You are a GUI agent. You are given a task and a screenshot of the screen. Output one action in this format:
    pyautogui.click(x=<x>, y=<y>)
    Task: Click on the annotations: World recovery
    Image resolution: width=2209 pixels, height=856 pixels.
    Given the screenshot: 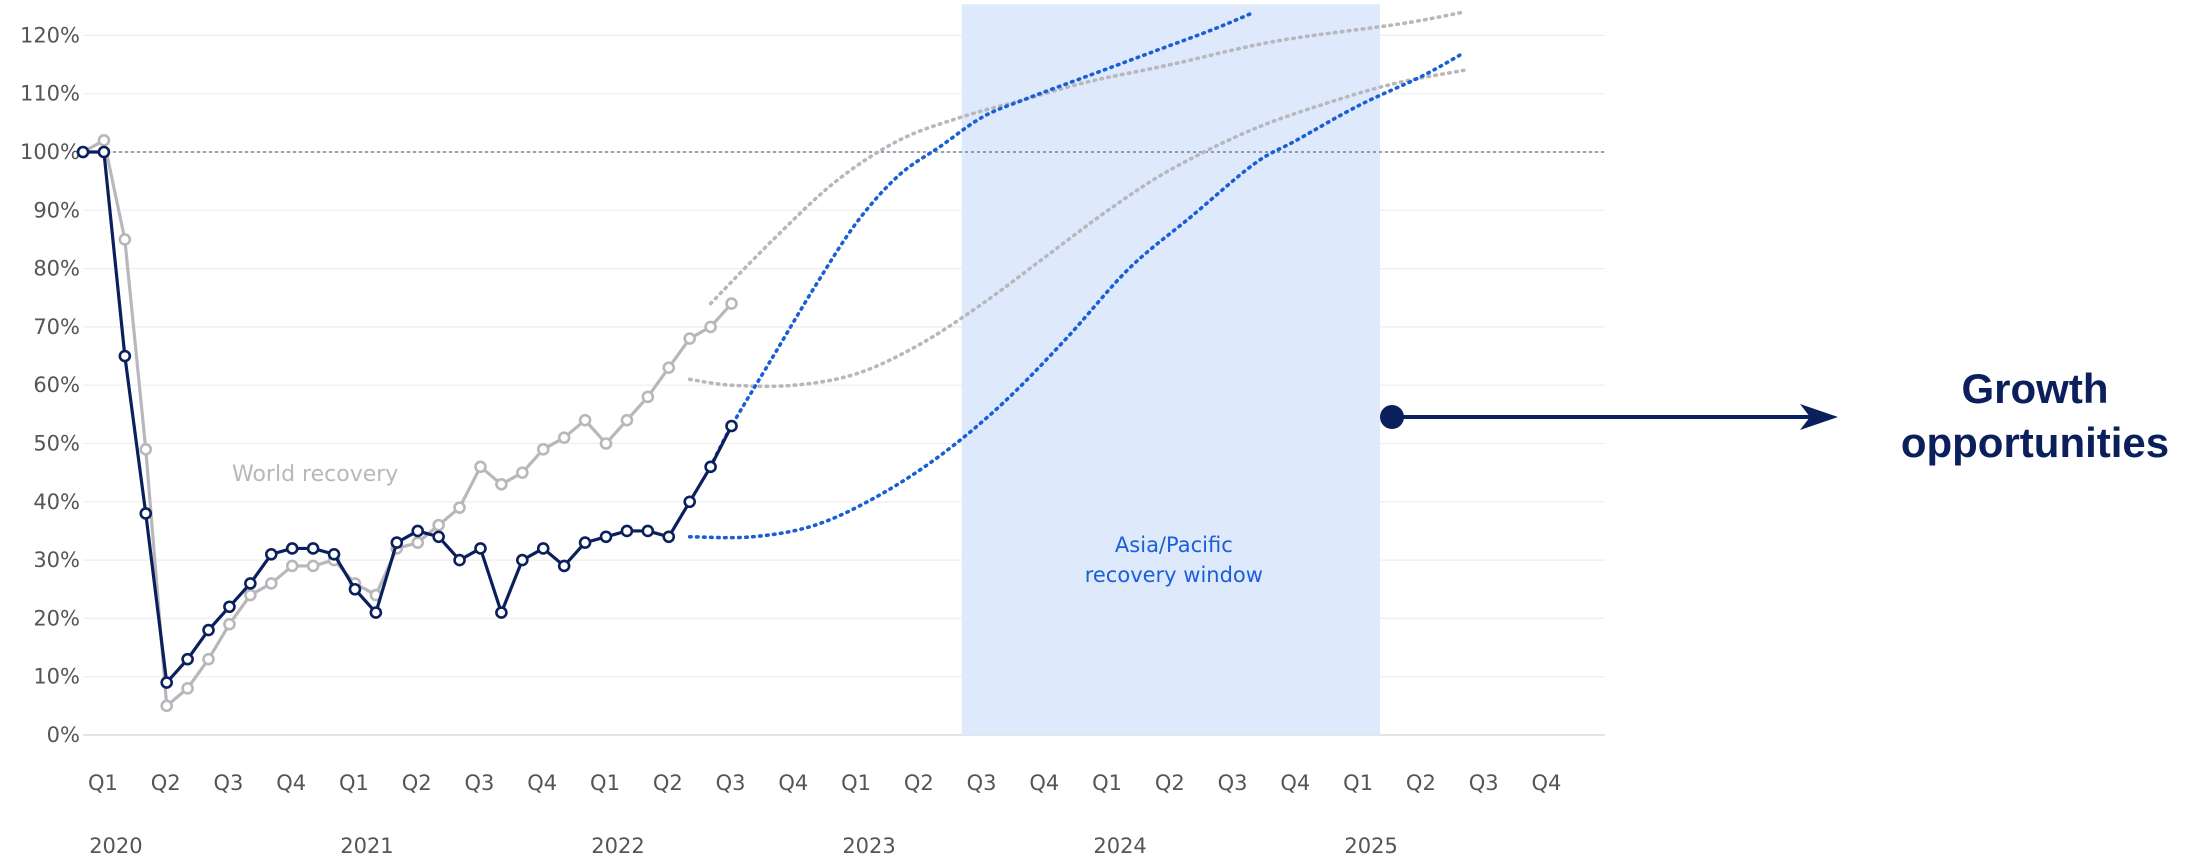 What is the action you would take?
    pyautogui.click(x=315, y=474)
    